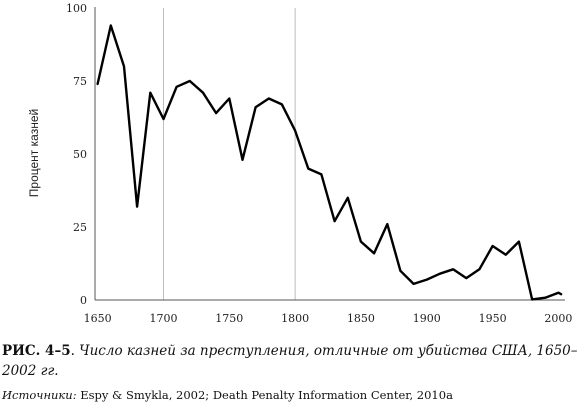 The width and height of the screenshot is (582, 405). Describe the element at coordinates (229, 318) in the screenshot. I see `x-tick-label-1750: 1750` at that location.